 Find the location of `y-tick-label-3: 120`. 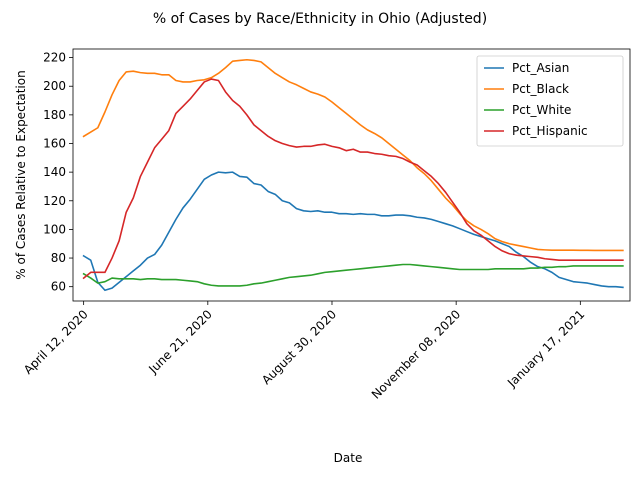

y-tick-label-3: 120 is located at coordinates (54, 201).